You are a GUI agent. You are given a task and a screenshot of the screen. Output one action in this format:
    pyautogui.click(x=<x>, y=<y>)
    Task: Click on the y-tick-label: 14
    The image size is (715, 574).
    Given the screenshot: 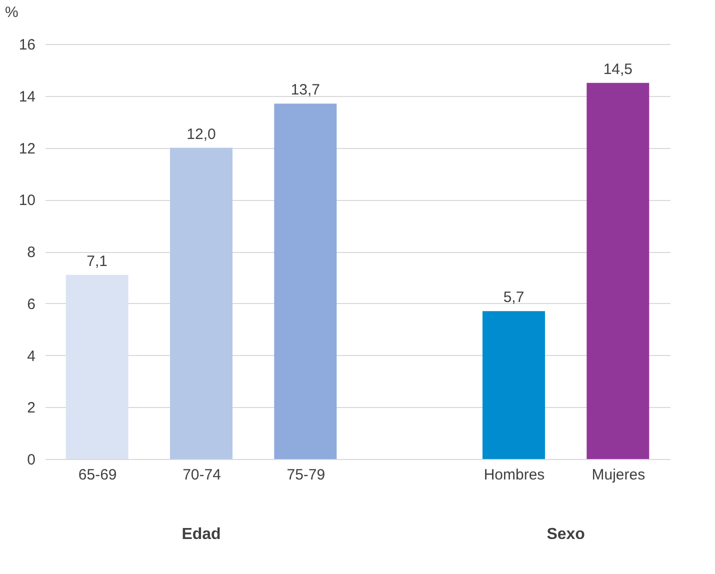 What is the action you would take?
    pyautogui.click(x=27, y=97)
    